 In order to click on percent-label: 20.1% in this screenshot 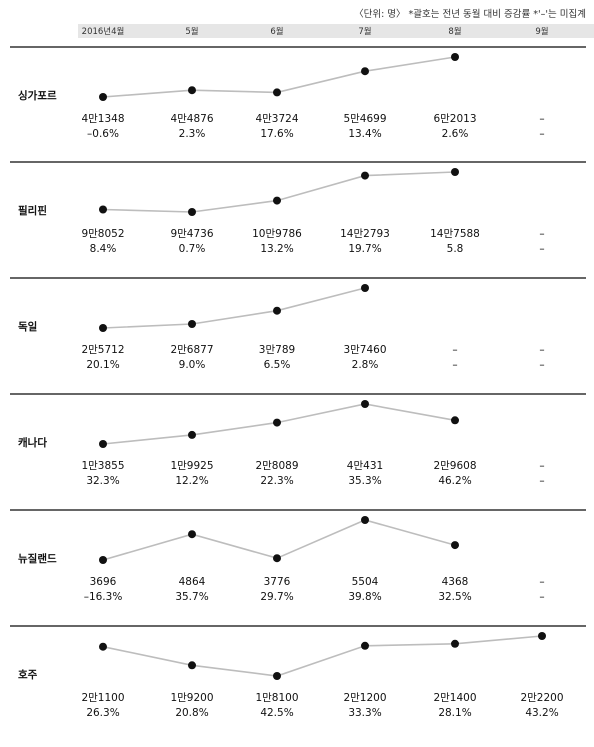, I will do `click(102, 365)`.